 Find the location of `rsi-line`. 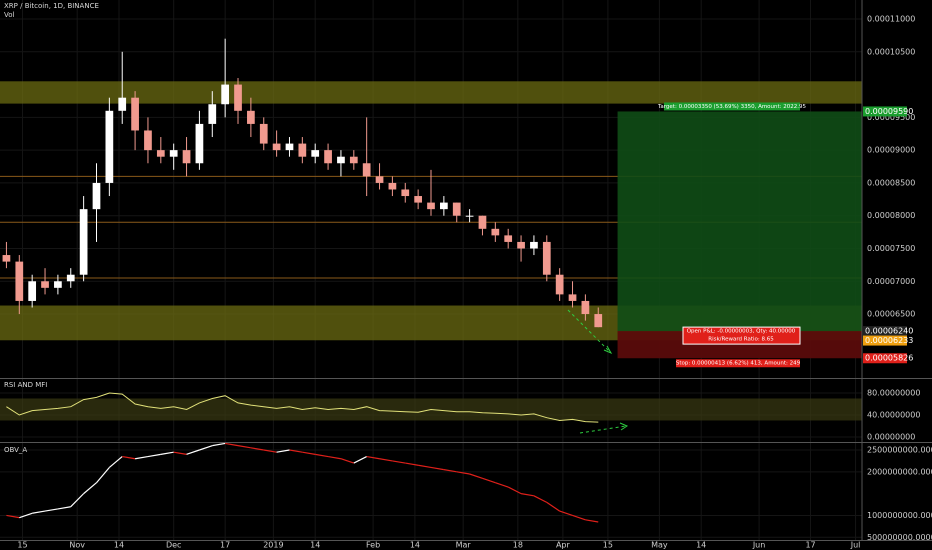

rsi-line is located at coordinates (302, 407).